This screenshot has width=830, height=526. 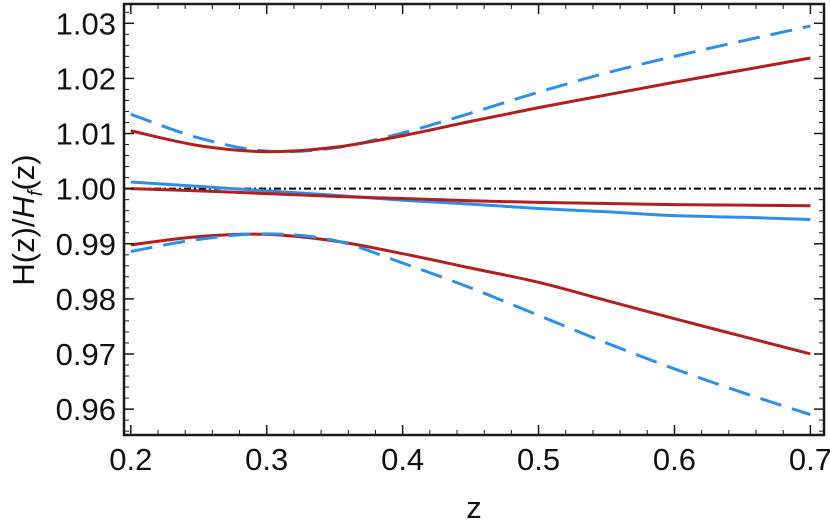 What do you see at coordinates (86, 354) in the screenshot?
I see `y-tick-label: 0.97` at bounding box center [86, 354].